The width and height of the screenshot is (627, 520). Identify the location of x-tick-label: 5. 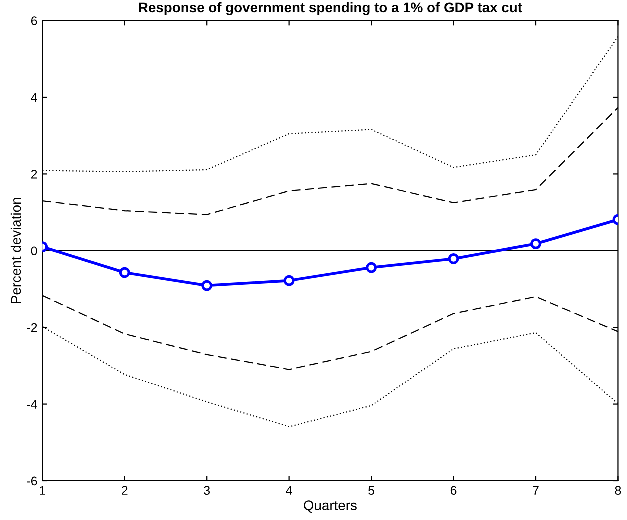
(371, 491).